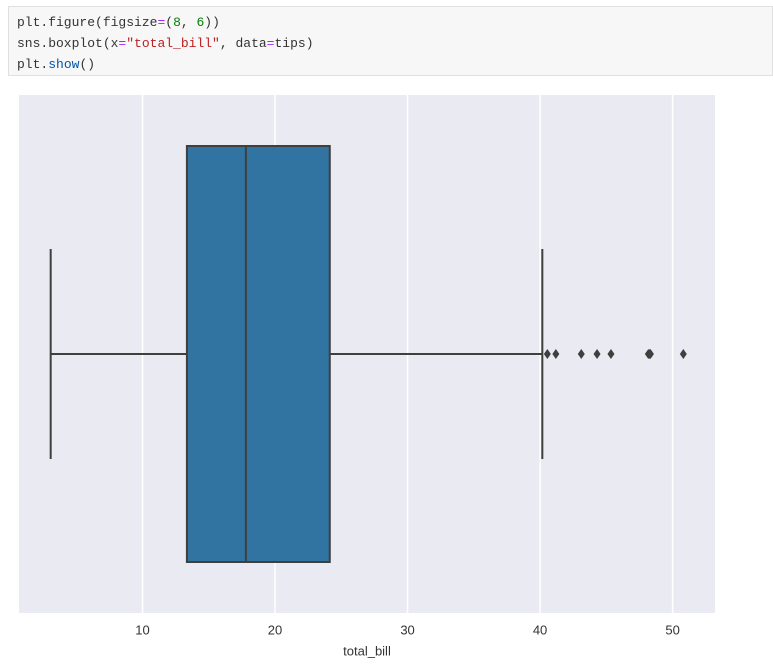 This screenshot has height=665, width=773. I want to click on x-tick-label: 10, so click(142, 629).